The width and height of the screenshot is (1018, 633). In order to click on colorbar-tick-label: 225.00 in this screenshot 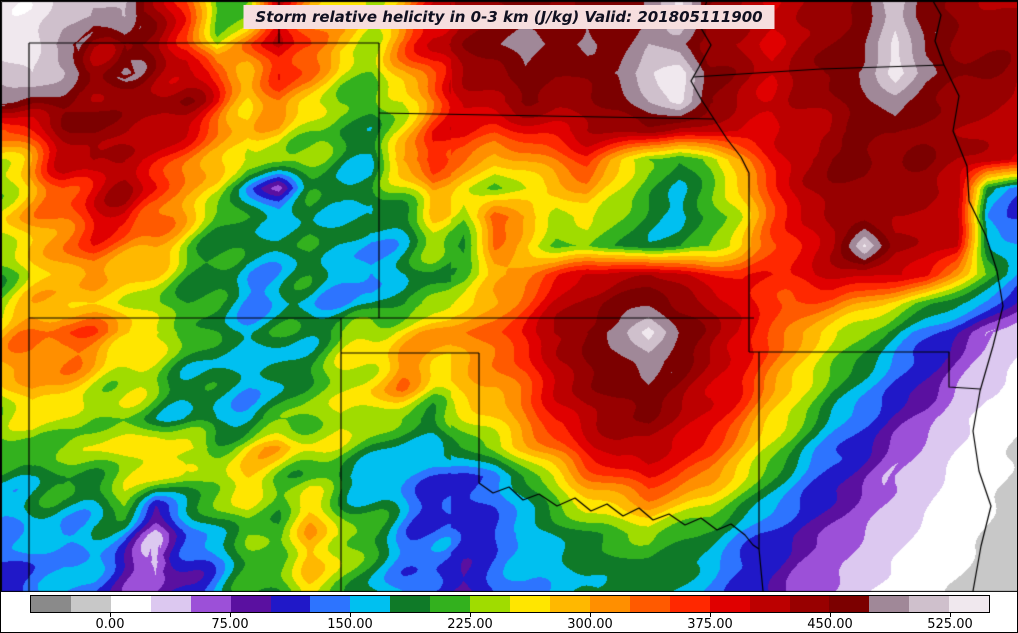, I will do `click(470, 624)`.